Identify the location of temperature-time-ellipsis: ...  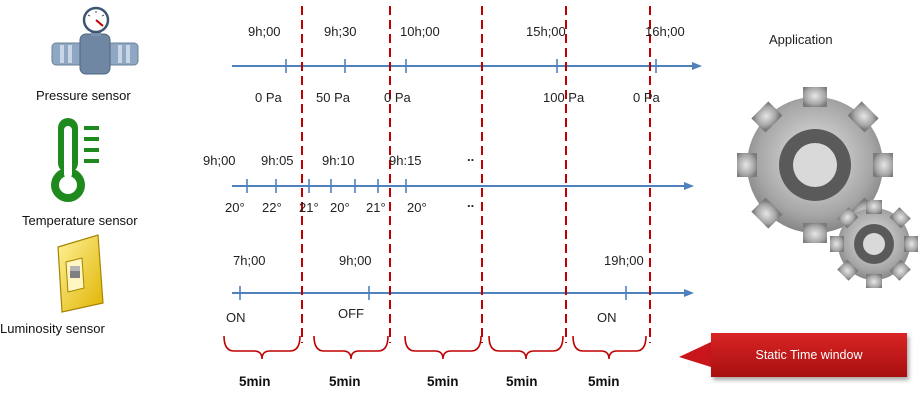
(471, 156).